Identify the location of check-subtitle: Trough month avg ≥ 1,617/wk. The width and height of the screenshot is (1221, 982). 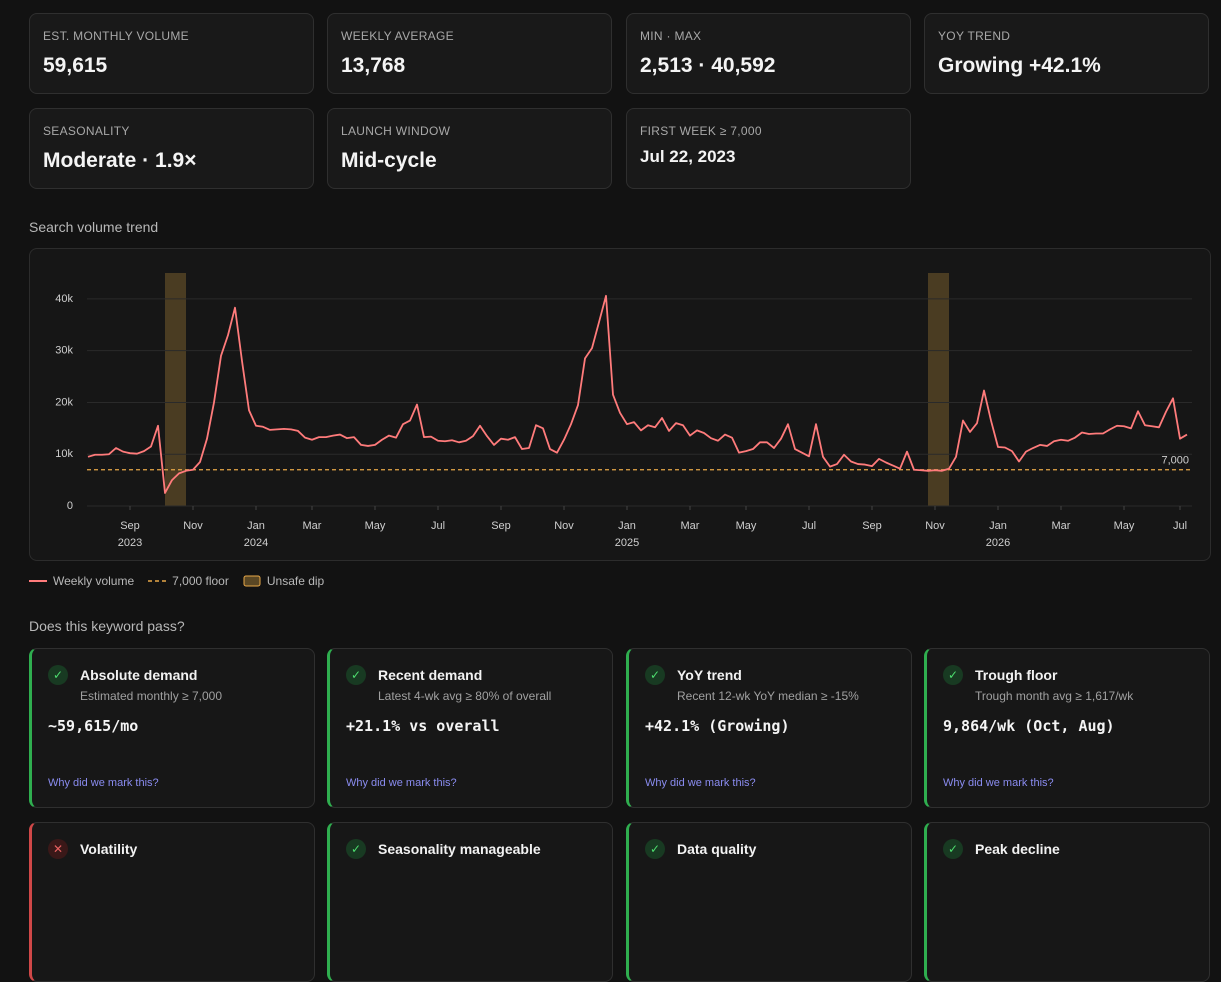
(1054, 696).